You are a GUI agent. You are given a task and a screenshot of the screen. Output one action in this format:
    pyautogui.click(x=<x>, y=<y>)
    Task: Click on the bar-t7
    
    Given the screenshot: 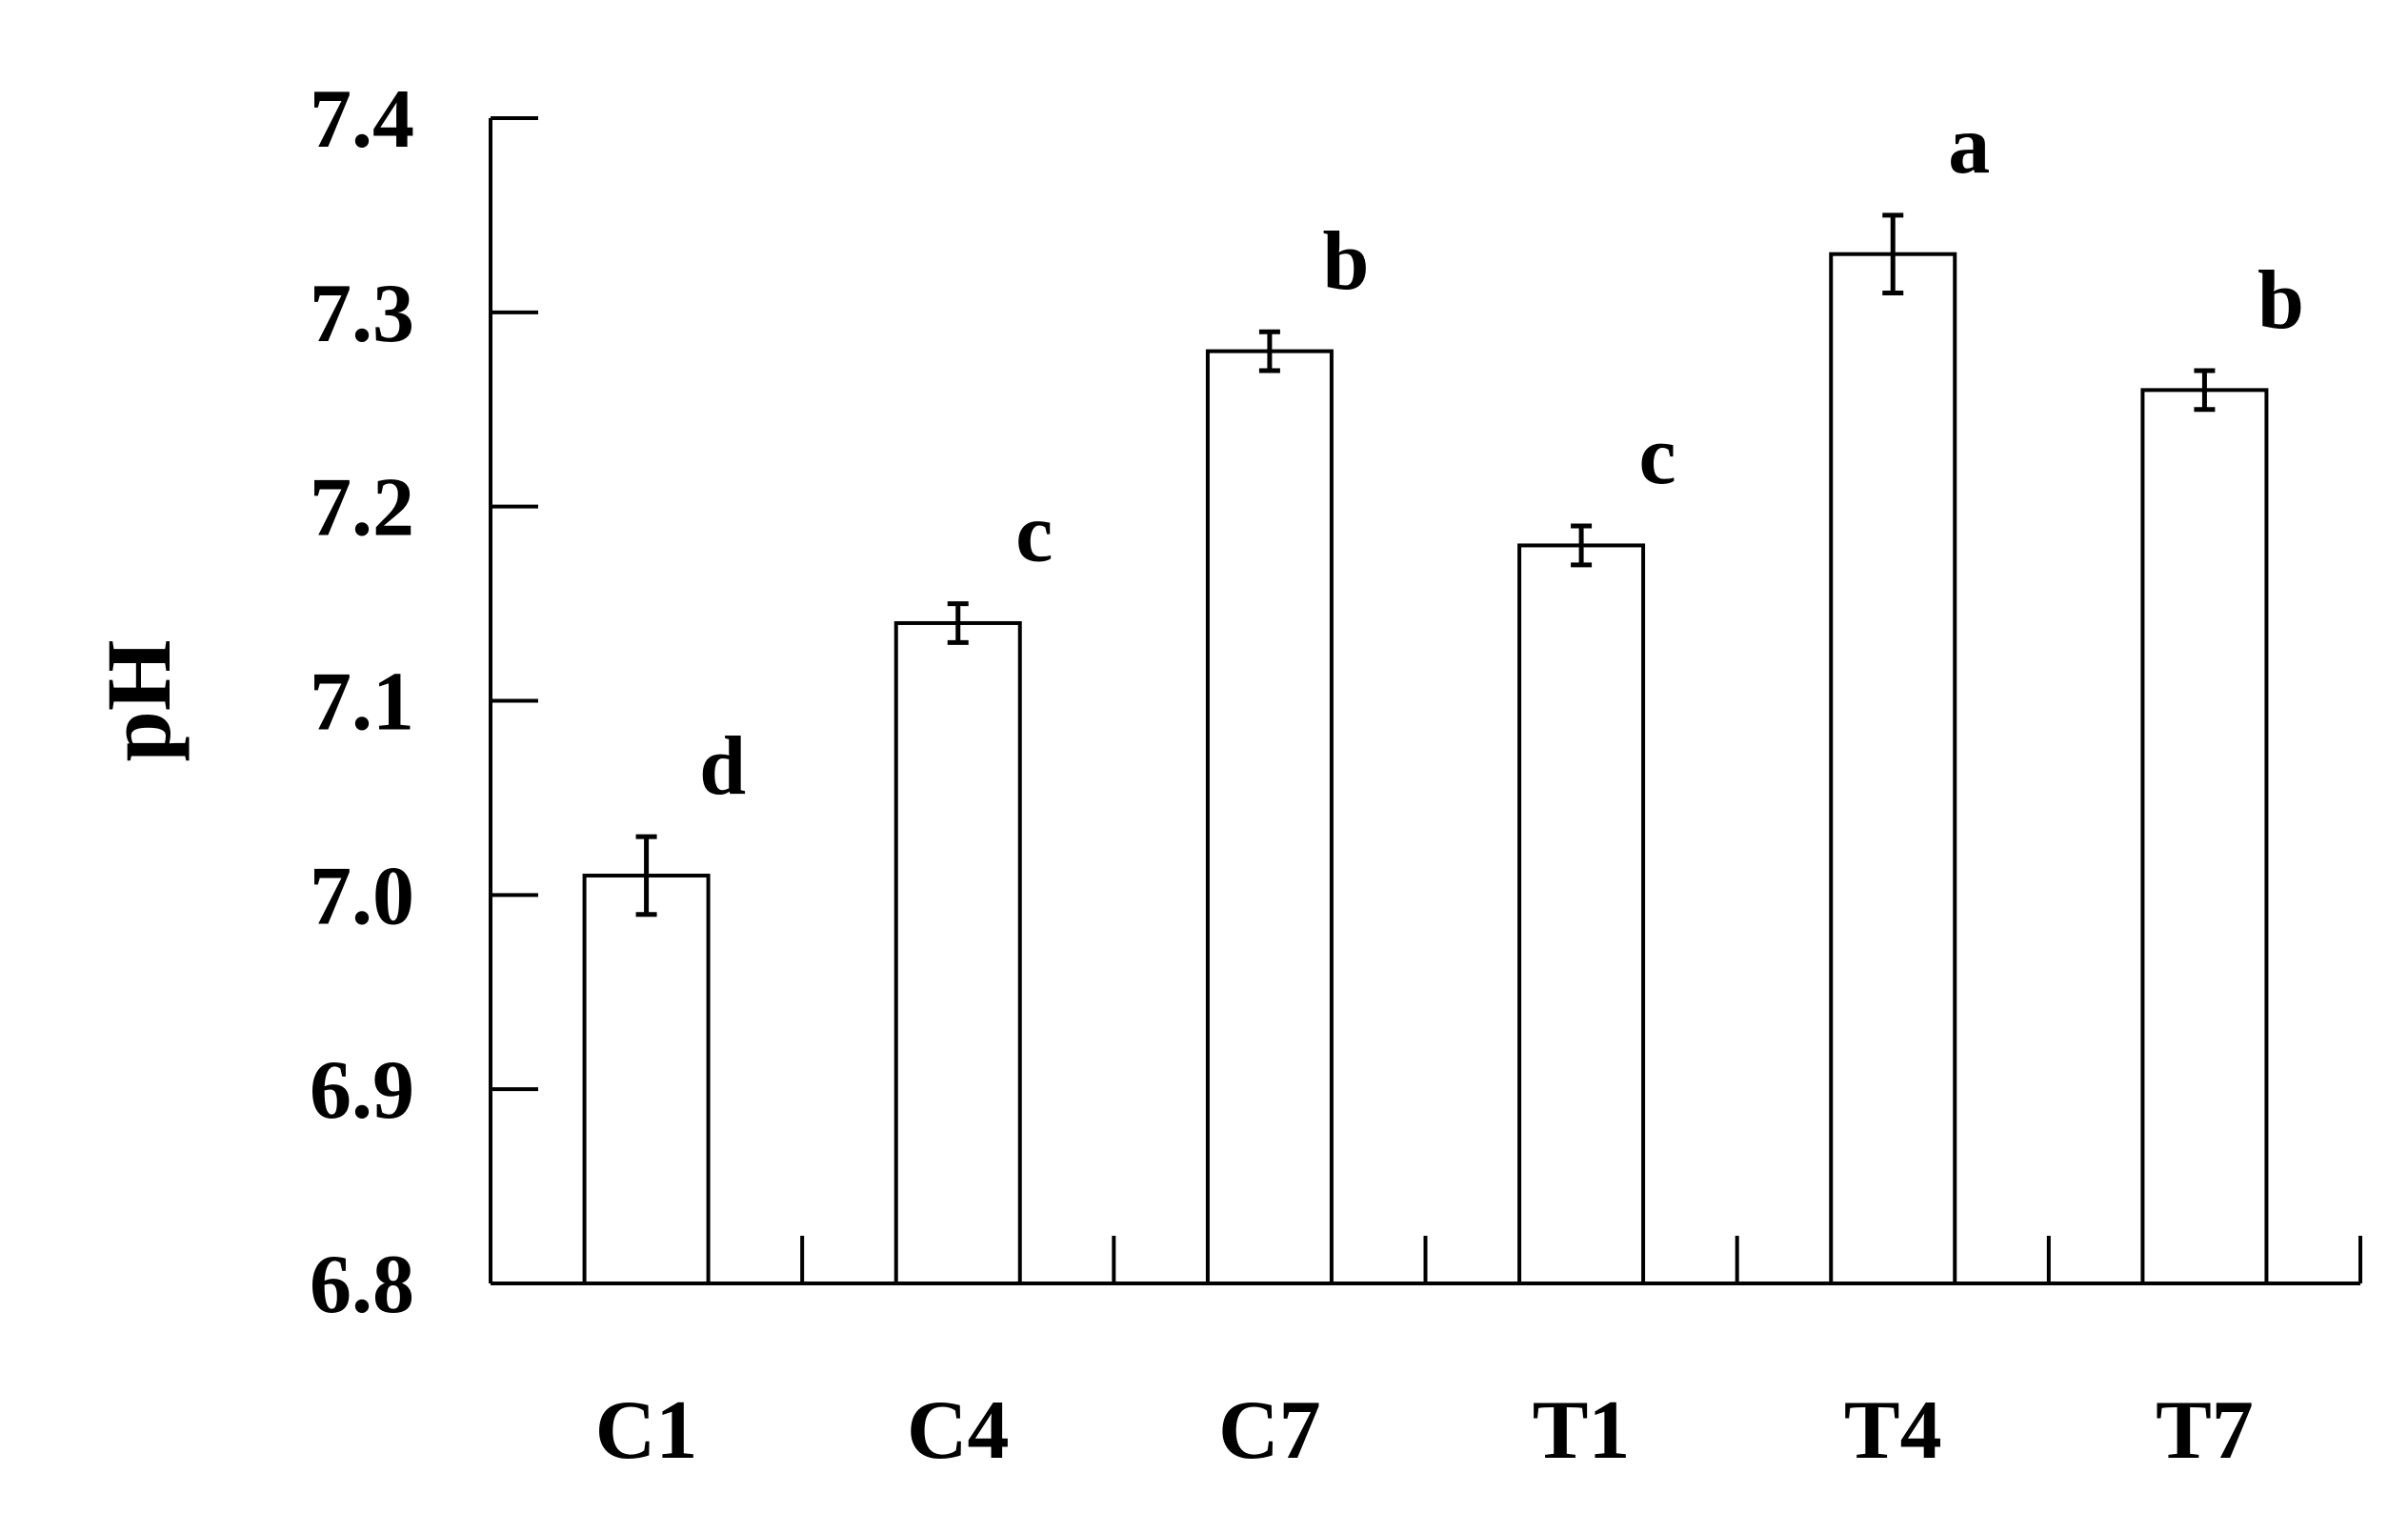 What is the action you would take?
    pyautogui.click(x=2204, y=837)
    